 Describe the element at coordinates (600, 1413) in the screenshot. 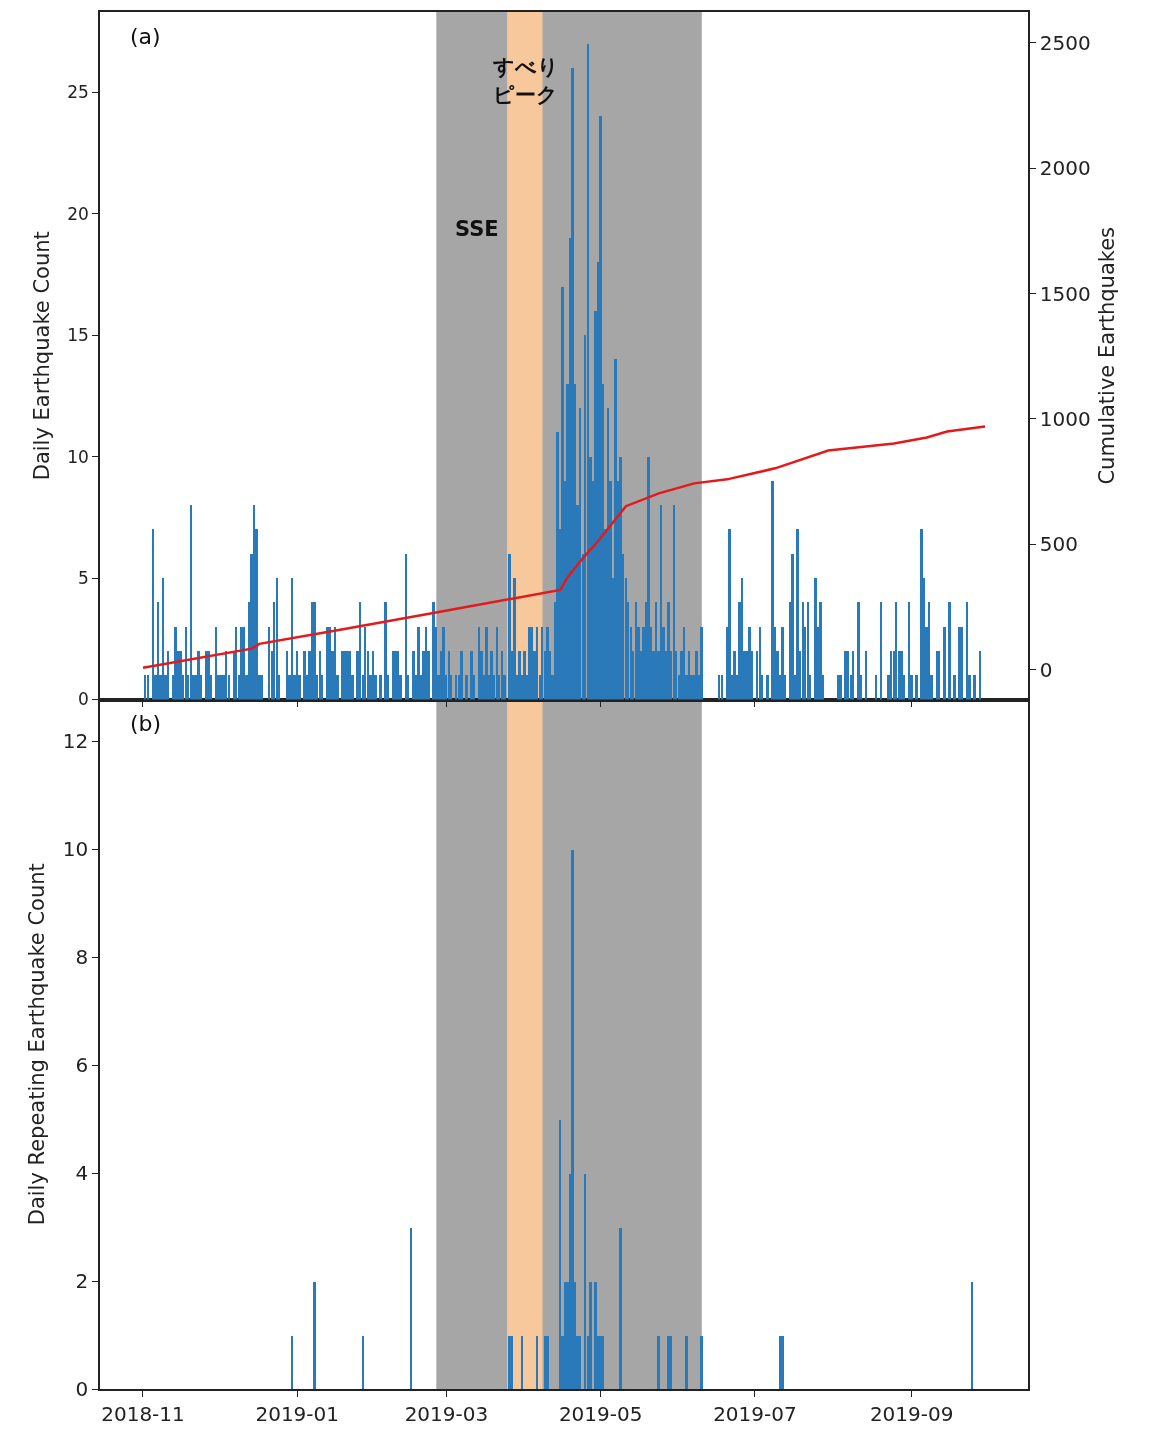

I see `x-tick-label: 2019-05` at that location.